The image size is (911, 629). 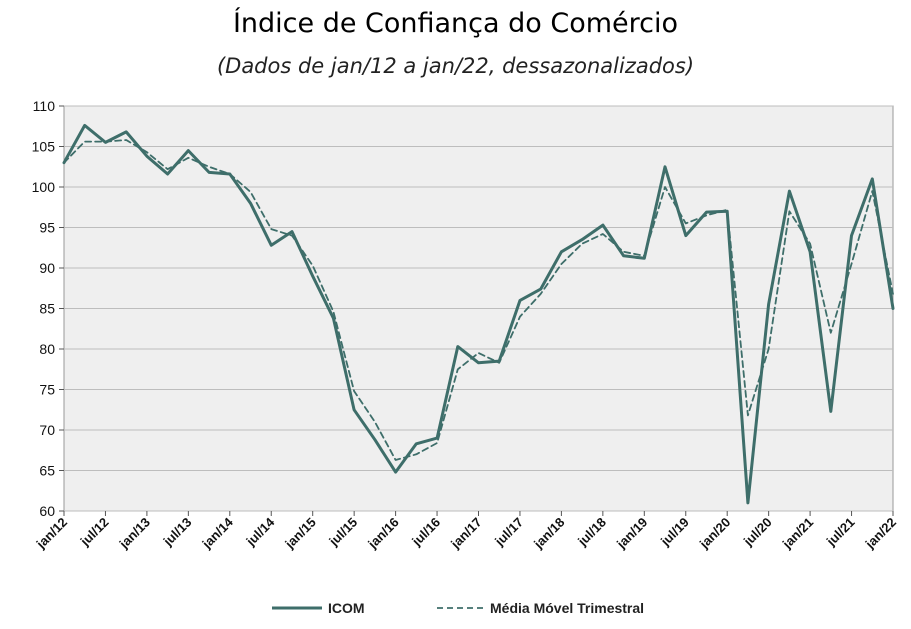 What do you see at coordinates (47, 228) in the screenshot?
I see `y-tick-label: 95` at bounding box center [47, 228].